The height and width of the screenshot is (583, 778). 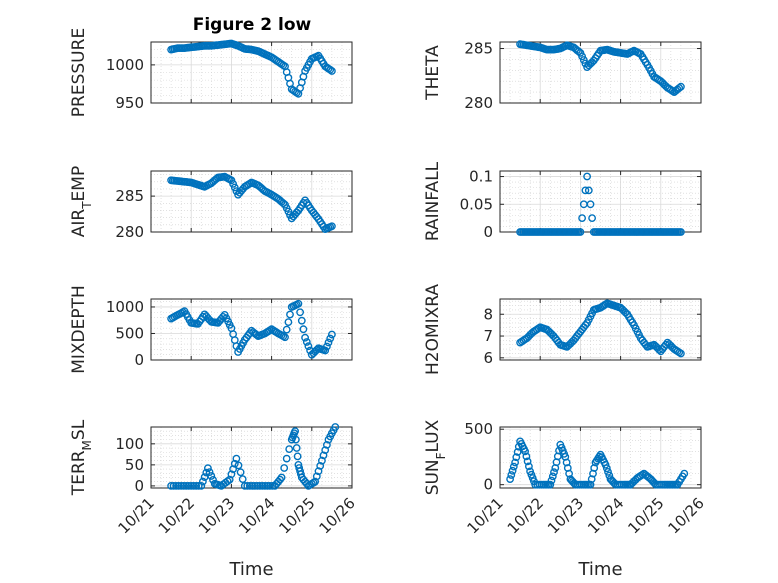 I want to click on y-axis-label: THETA, so click(x=433, y=73).